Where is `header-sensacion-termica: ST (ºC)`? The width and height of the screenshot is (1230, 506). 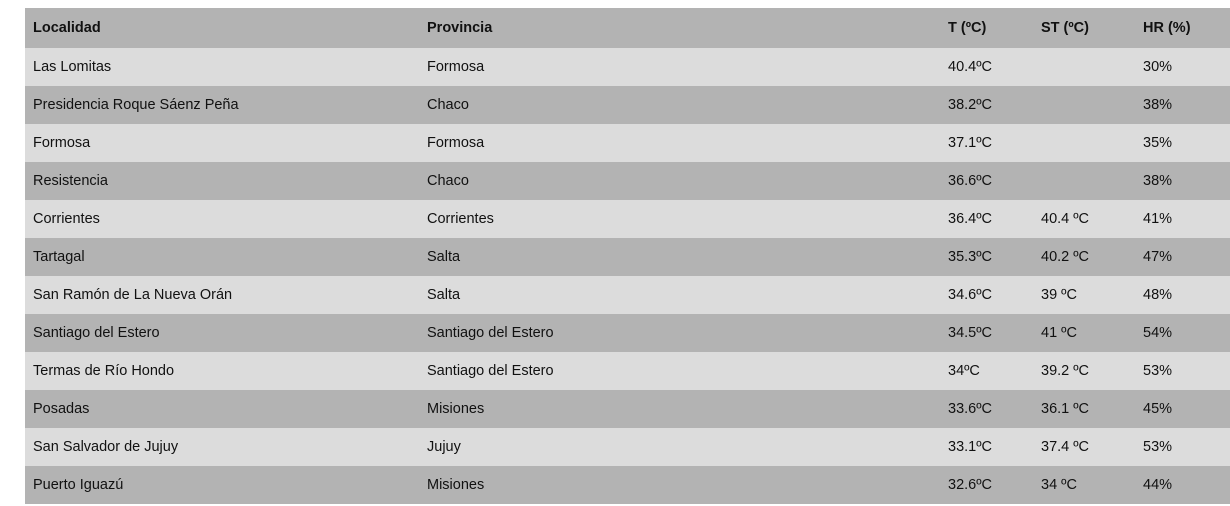 header-sensacion-termica: ST (ºC) is located at coordinates (1084, 28).